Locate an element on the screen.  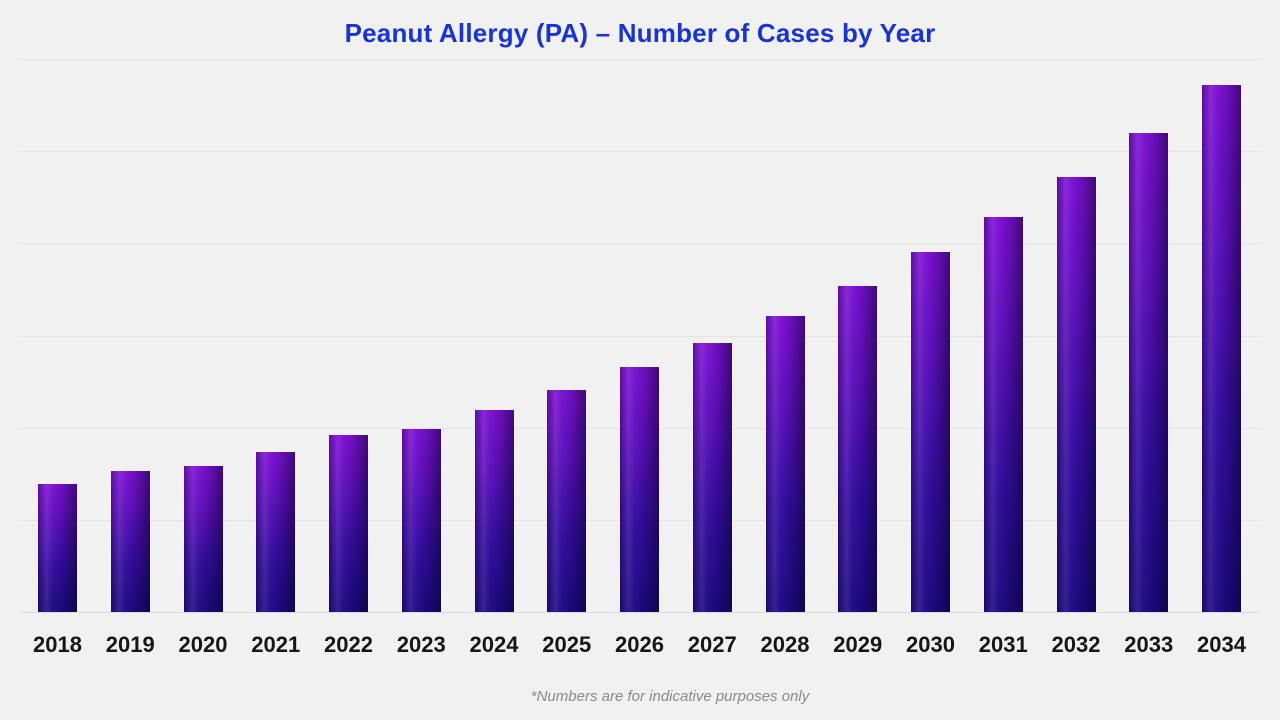
bar-2034 is located at coordinates (1221, 348).